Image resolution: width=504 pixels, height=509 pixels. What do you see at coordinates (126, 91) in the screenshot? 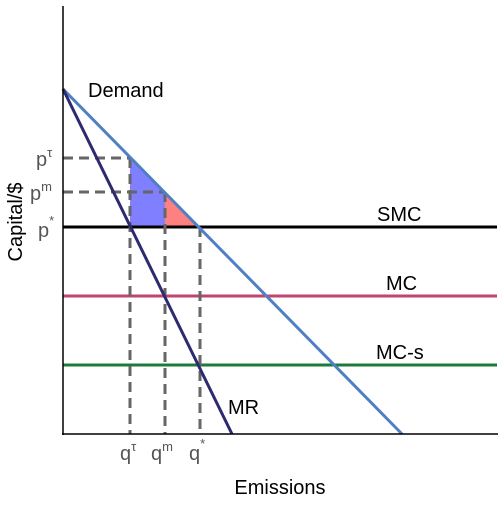
I see `demand-label: Demand` at bounding box center [126, 91].